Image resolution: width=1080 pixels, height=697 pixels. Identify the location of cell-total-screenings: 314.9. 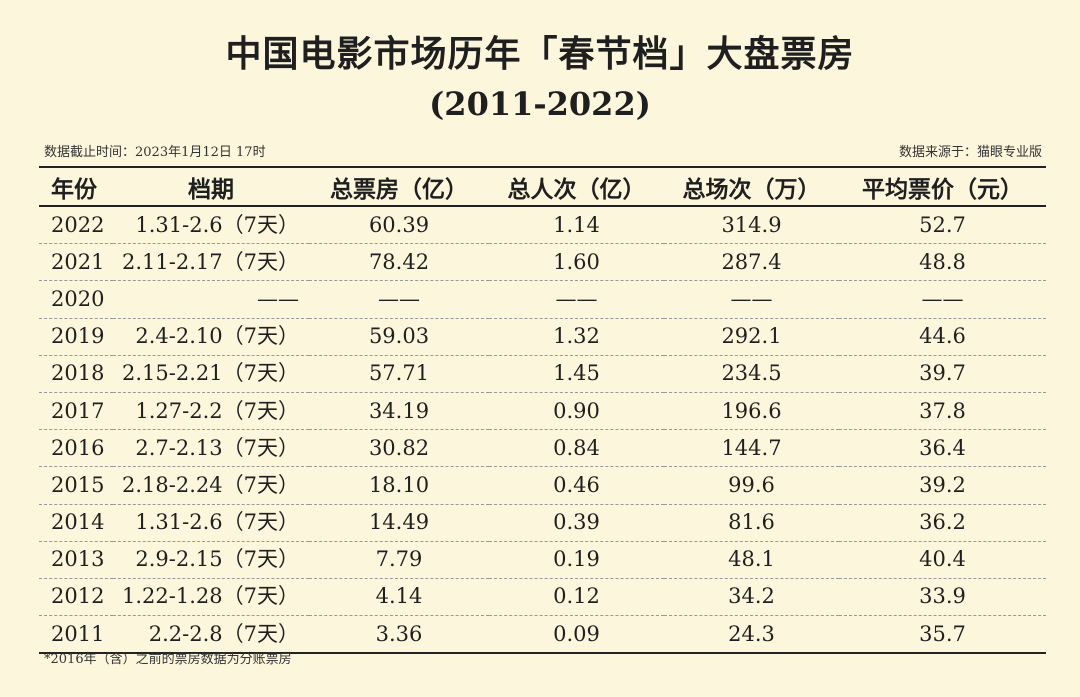
(751, 225).